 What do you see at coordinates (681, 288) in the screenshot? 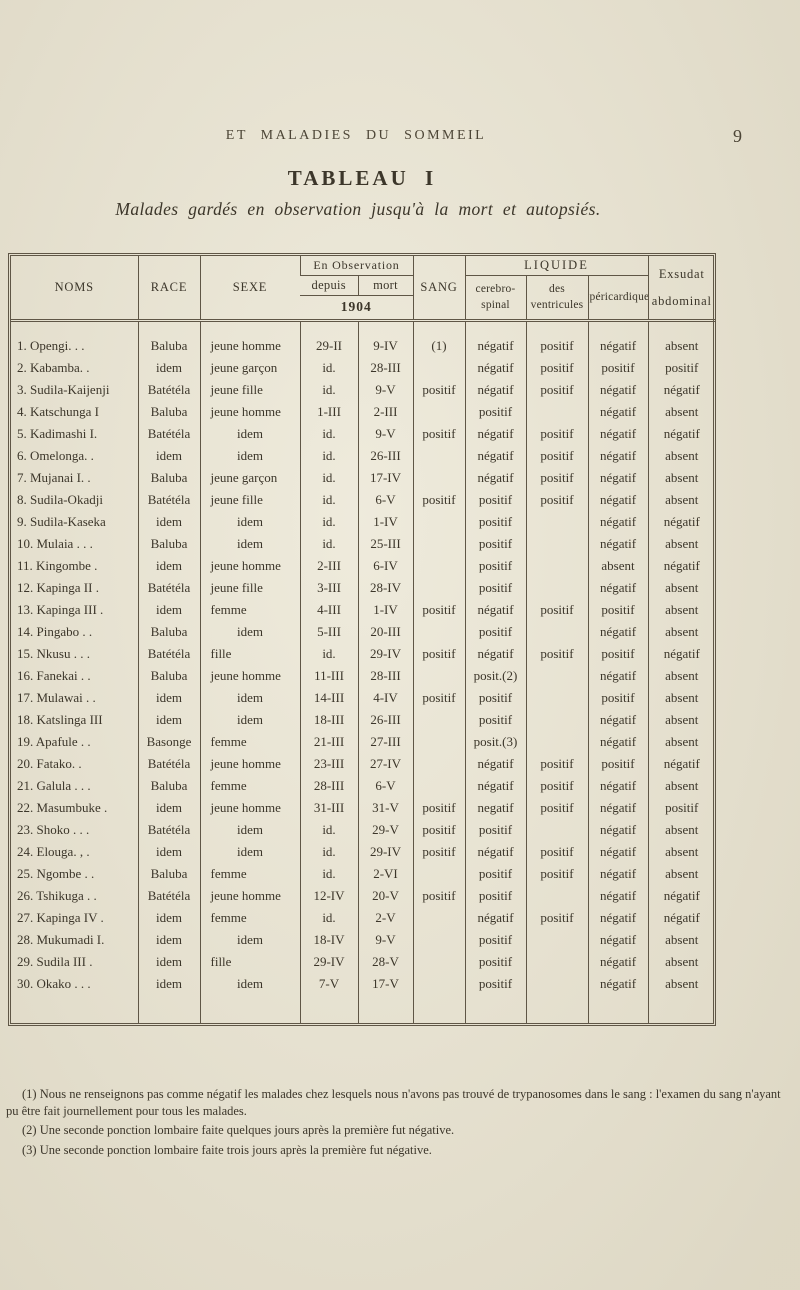
I see `col-header-exsudat: Exsudat abdominal` at bounding box center [681, 288].